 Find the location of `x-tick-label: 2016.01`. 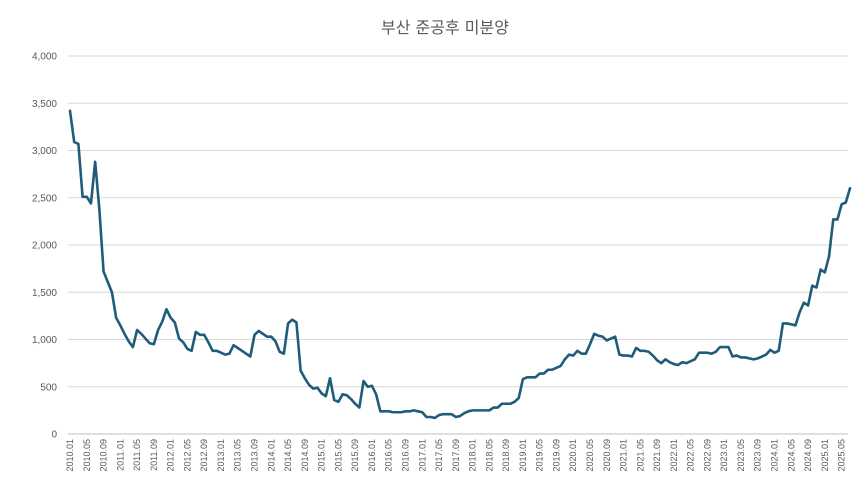

x-tick-label: 2016.01 is located at coordinates (372, 455).